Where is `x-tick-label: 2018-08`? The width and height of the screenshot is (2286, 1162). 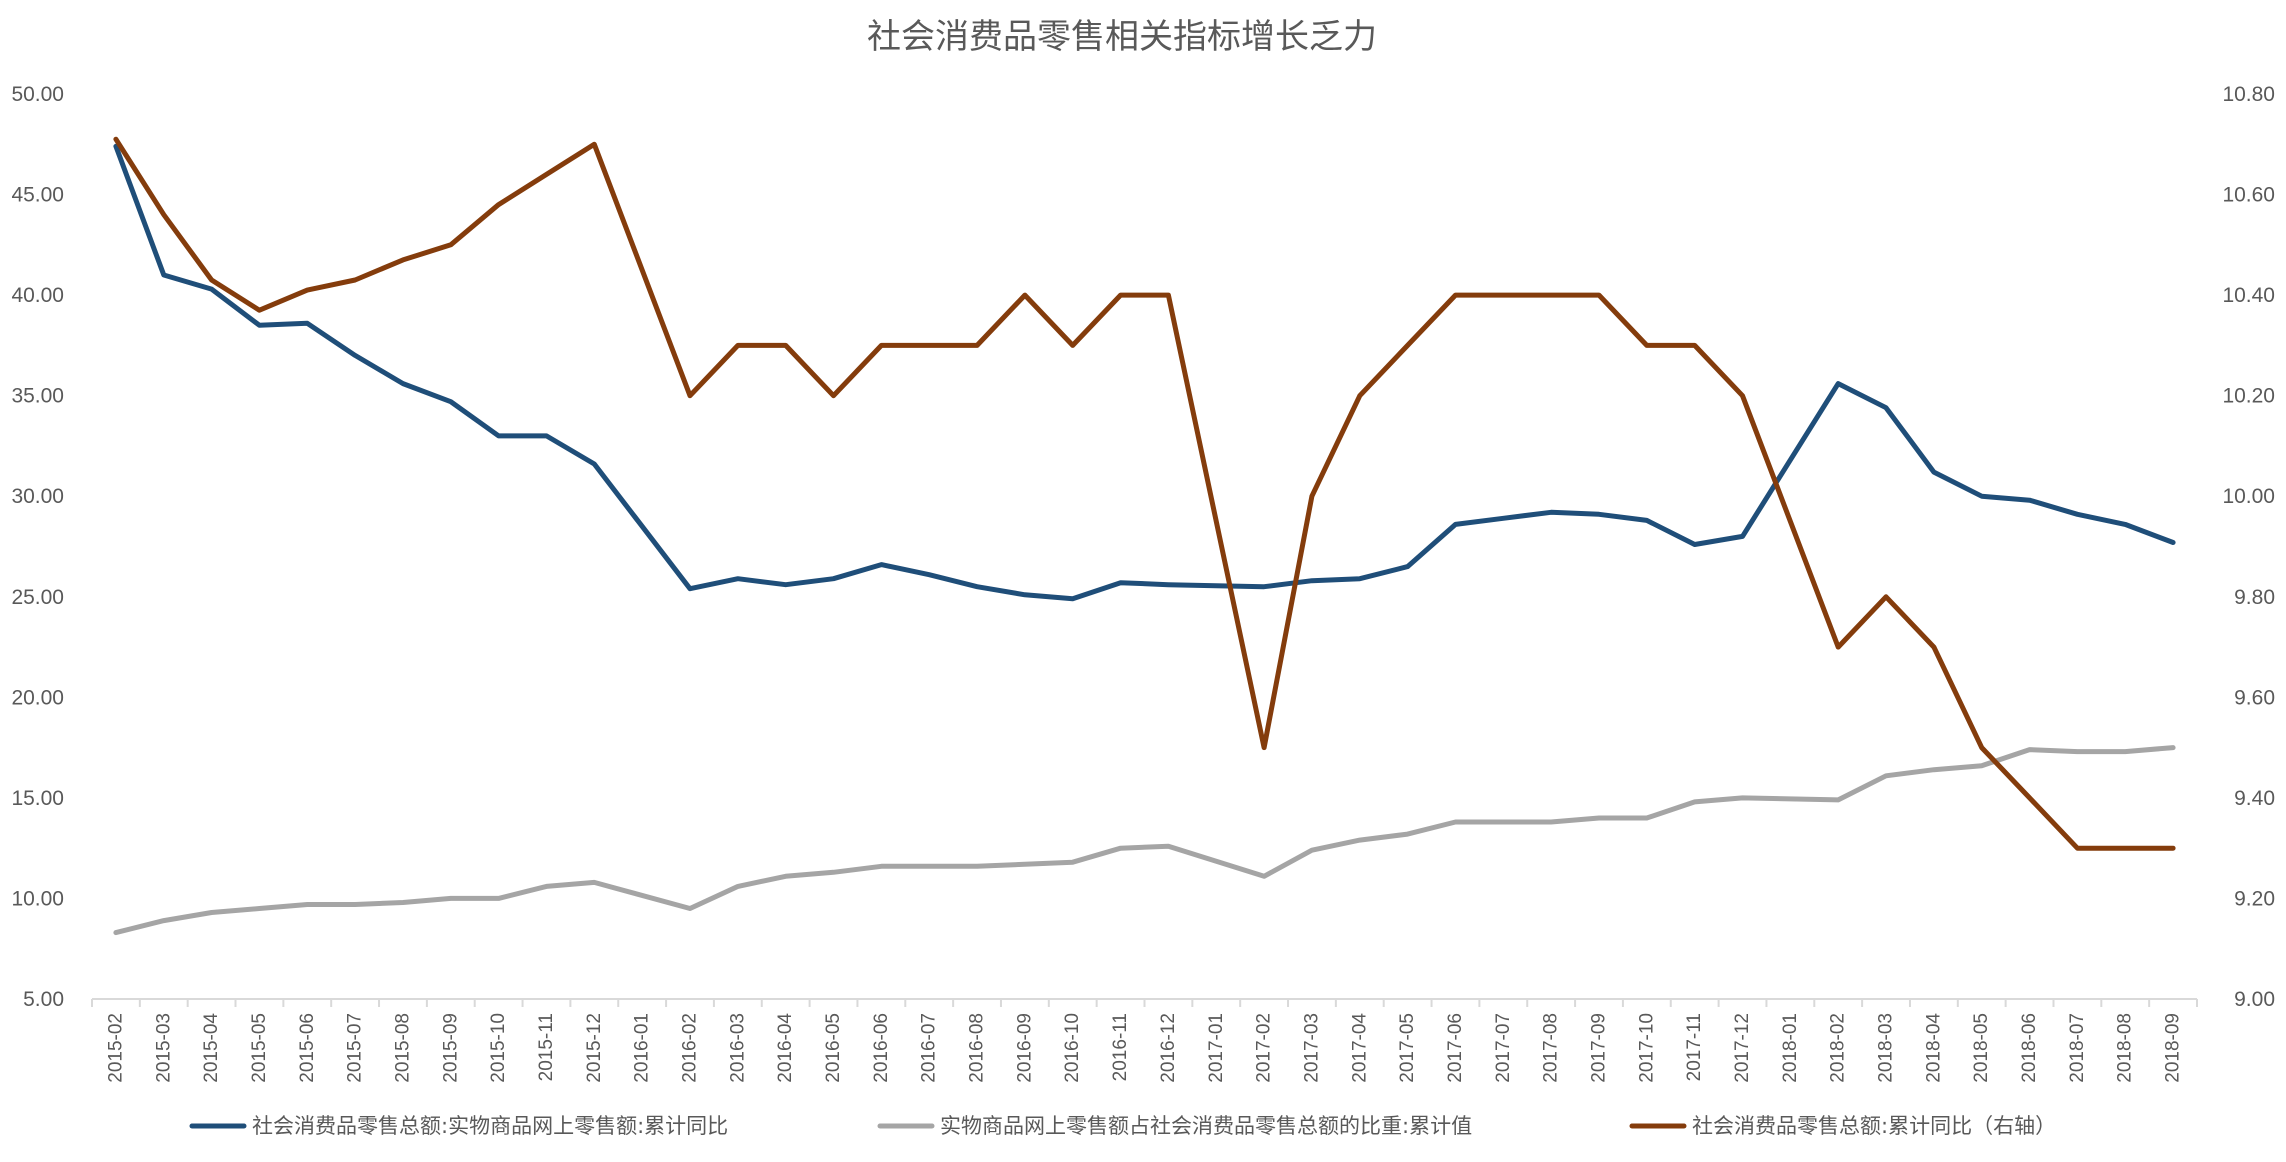 x-tick-label: 2018-08 is located at coordinates (2125, 1048).